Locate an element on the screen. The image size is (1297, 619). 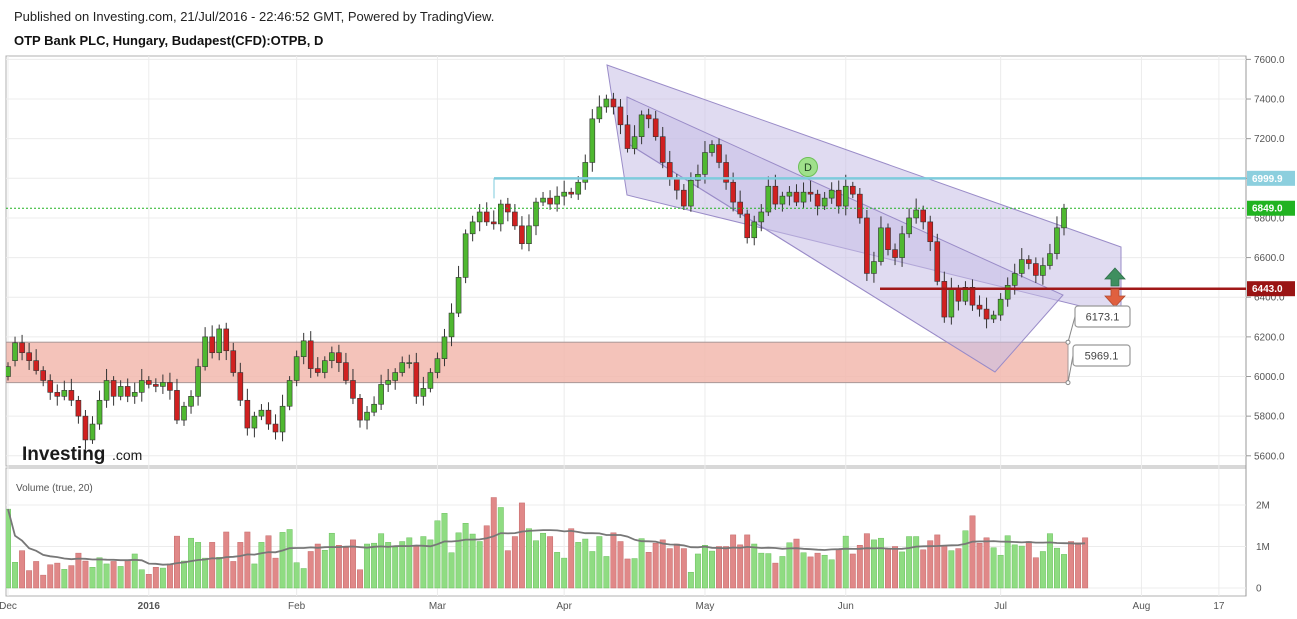
resistance-tag-bg is located at coordinates (1271, 178).